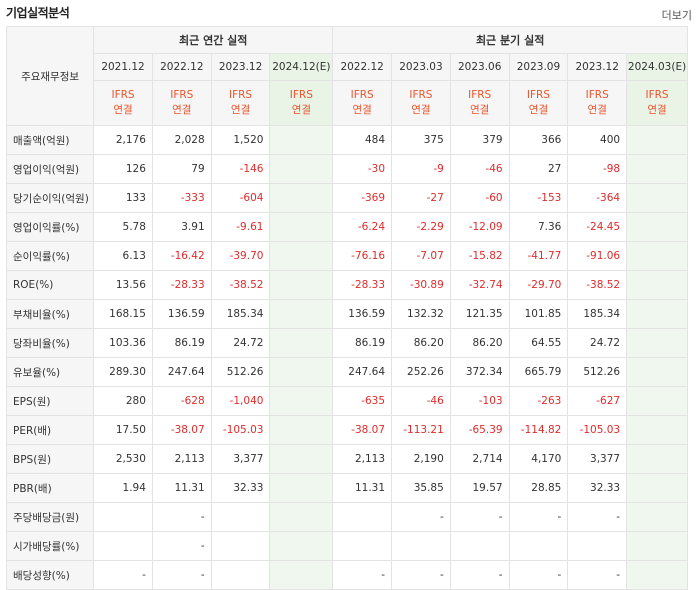 The image size is (700, 590). Describe the element at coordinates (479, 430) in the screenshot. I see `table-cell: -65.39` at that location.